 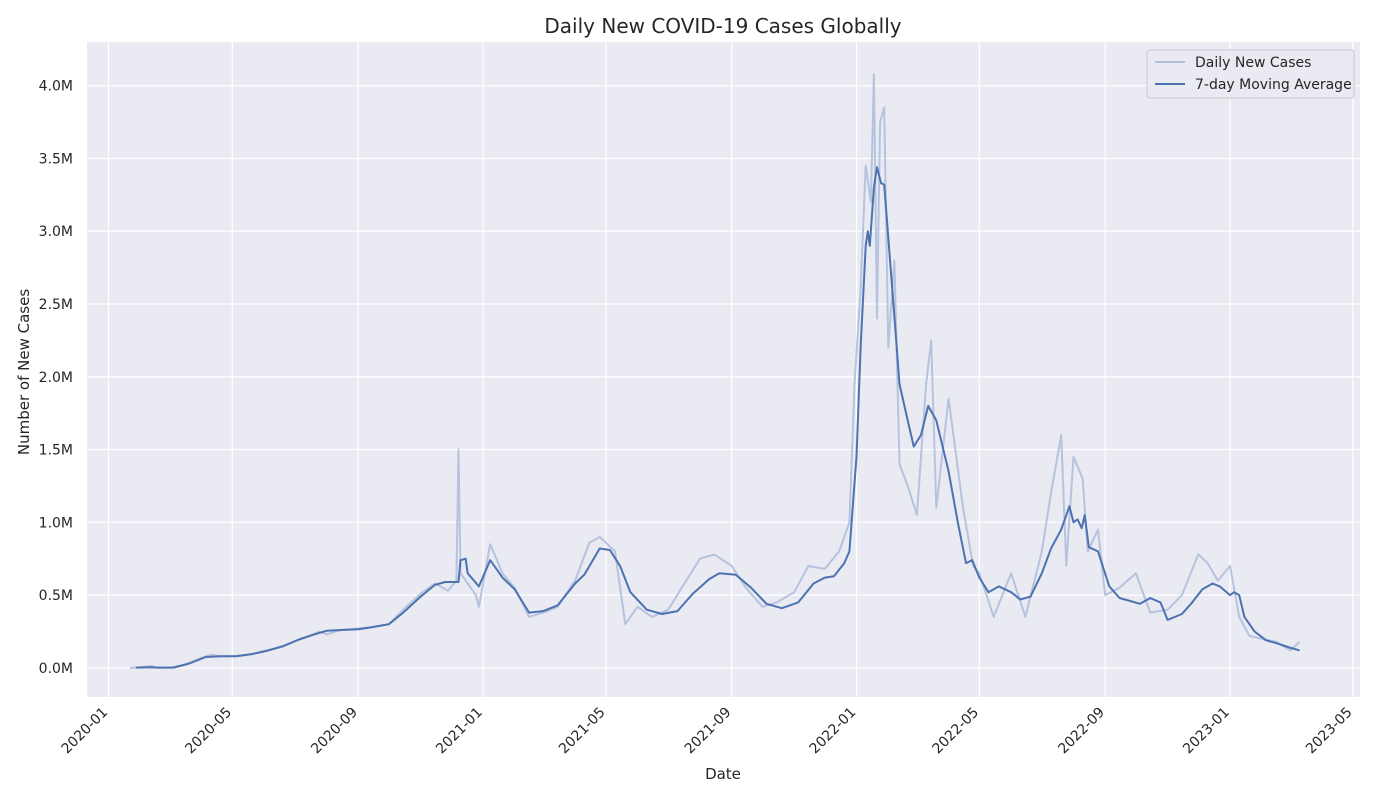 What do you see at coordinates (24, 372) in the screenshot?
I see `y-axis-label: Number of New Cases` at bounding box center [24, 372].